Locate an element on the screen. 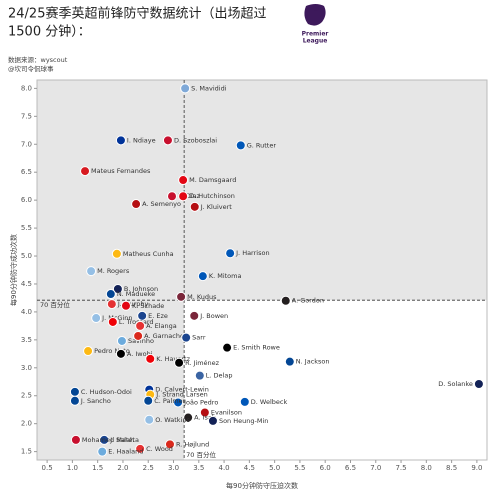 This screenshot has height=495, width=500. player-label: J. Murphy is located at coordinates (133, 304).